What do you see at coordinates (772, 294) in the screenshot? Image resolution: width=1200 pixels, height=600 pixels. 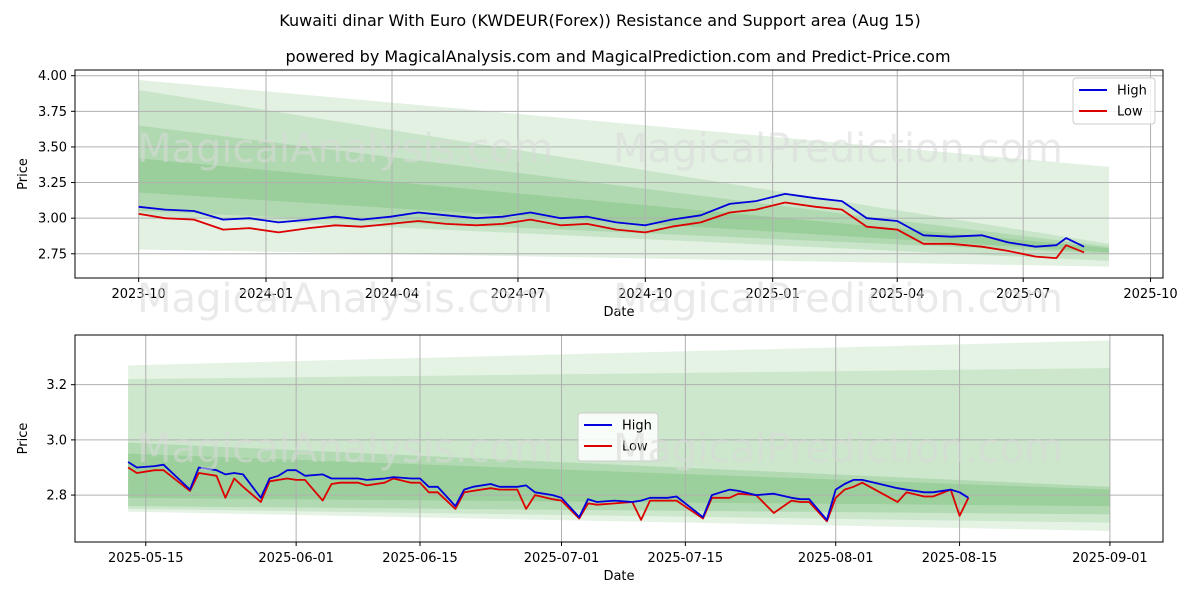 I see `x-tick-label: 2025-01` at bounding box center [772, 294].